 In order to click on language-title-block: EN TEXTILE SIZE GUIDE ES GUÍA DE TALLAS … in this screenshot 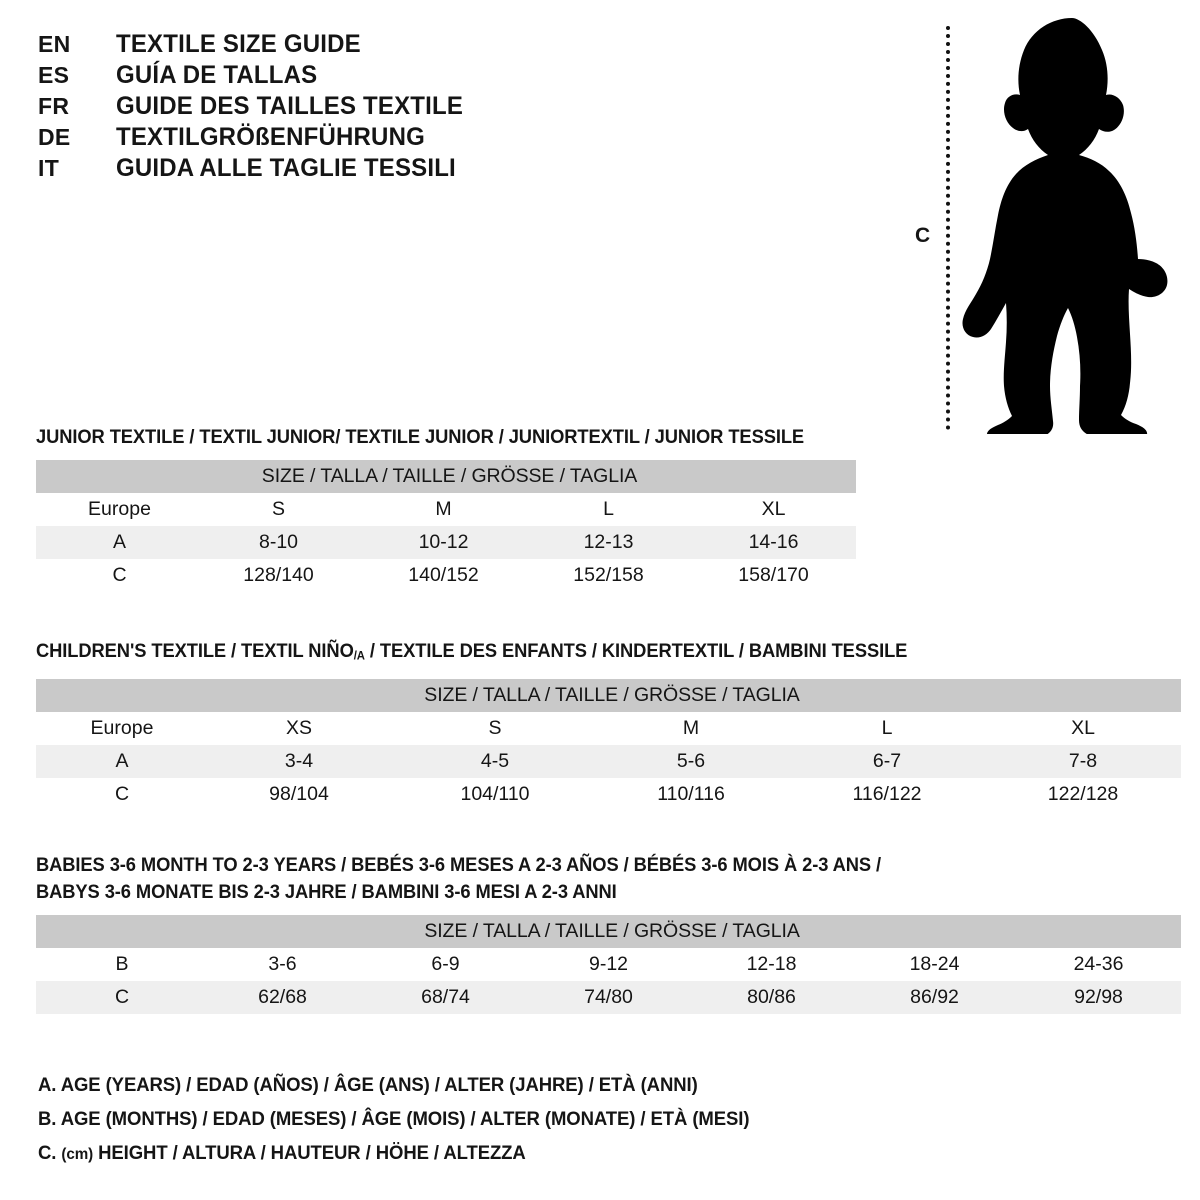, I will do `click(318, 107)`.